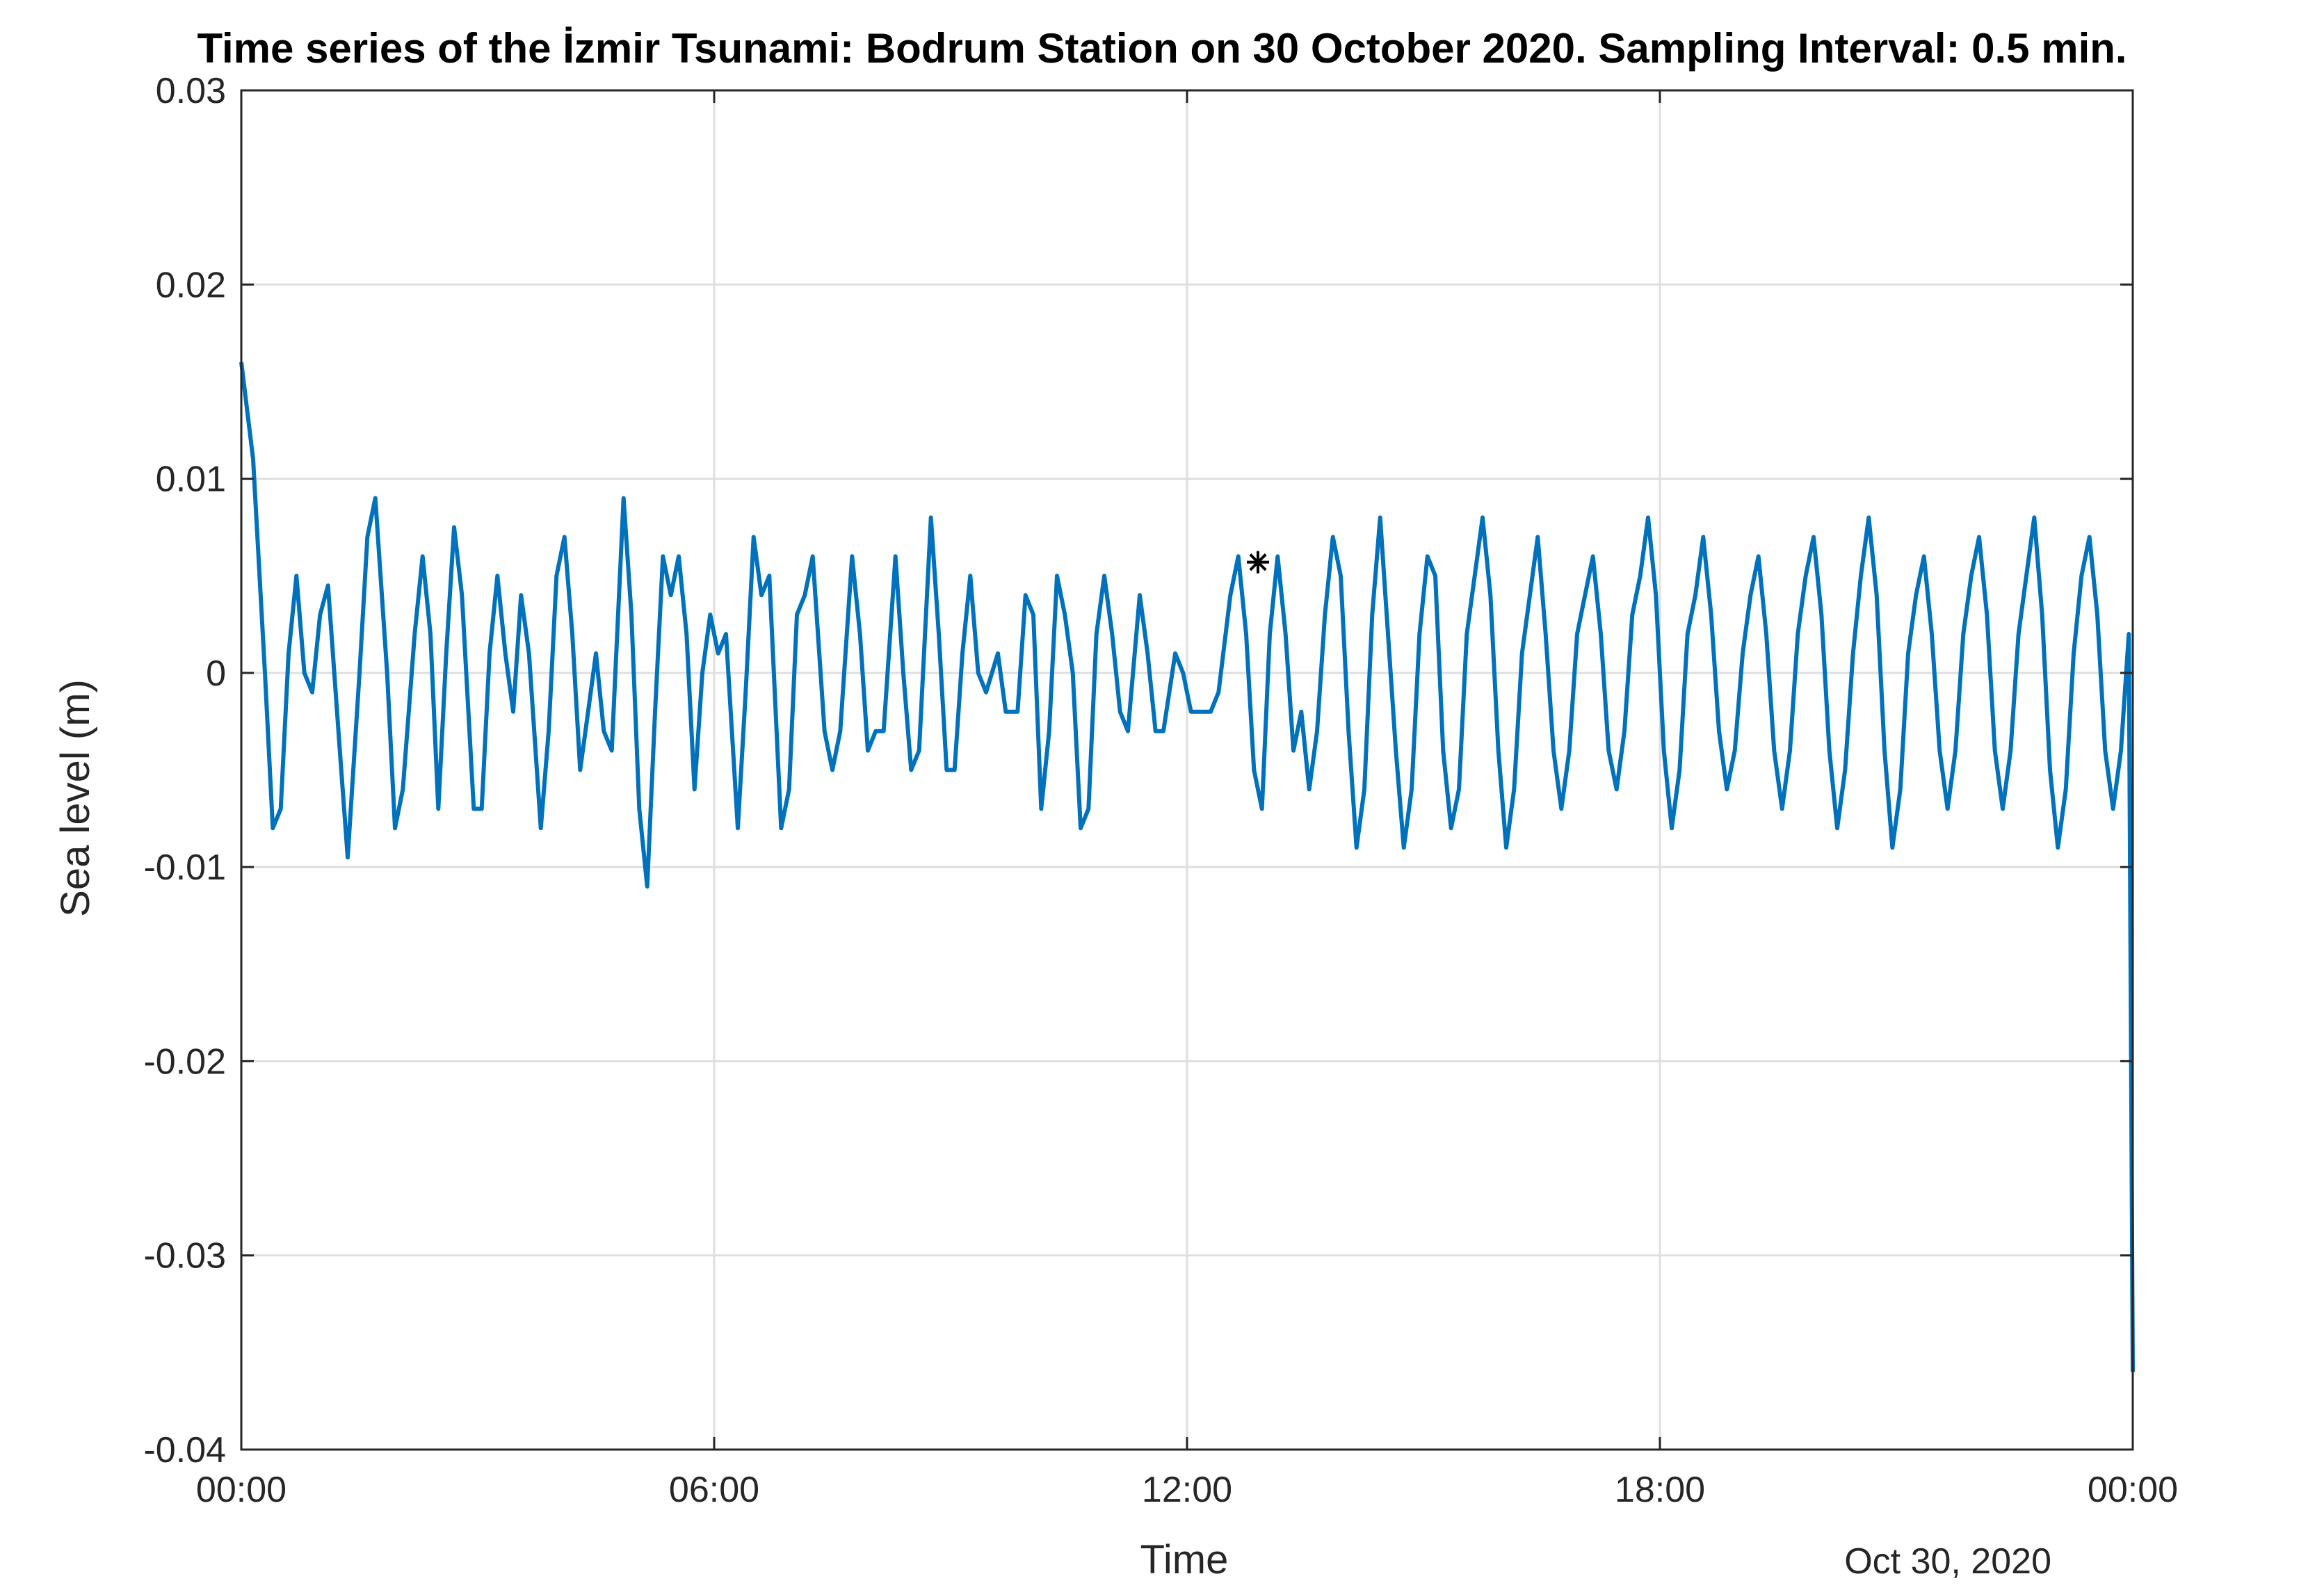 Image resolution: width=2324 pixels, height=1590 pixels. What do you see at coordinates (1947, 1562) in the screenshot?
I see `date-label: Oct 30, 2020` at bounding box center [1947, 1562].